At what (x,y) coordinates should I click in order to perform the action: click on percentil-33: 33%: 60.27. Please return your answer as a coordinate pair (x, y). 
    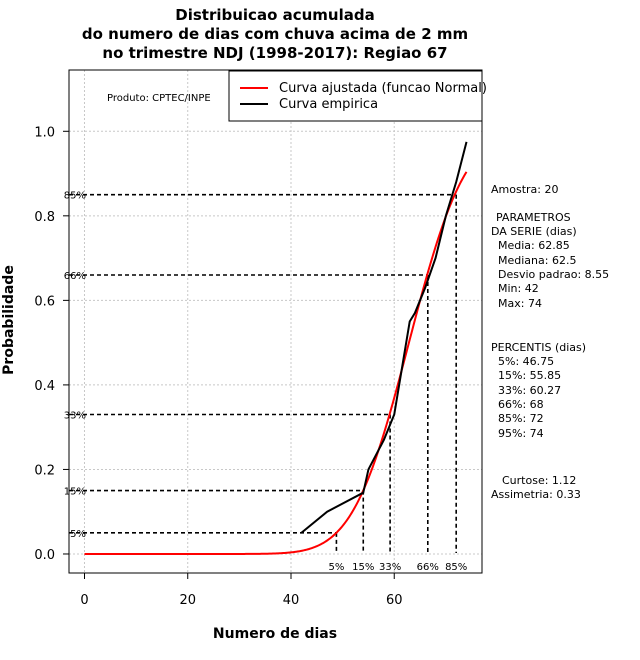
    Looking at the image, I should click on (529, 390).